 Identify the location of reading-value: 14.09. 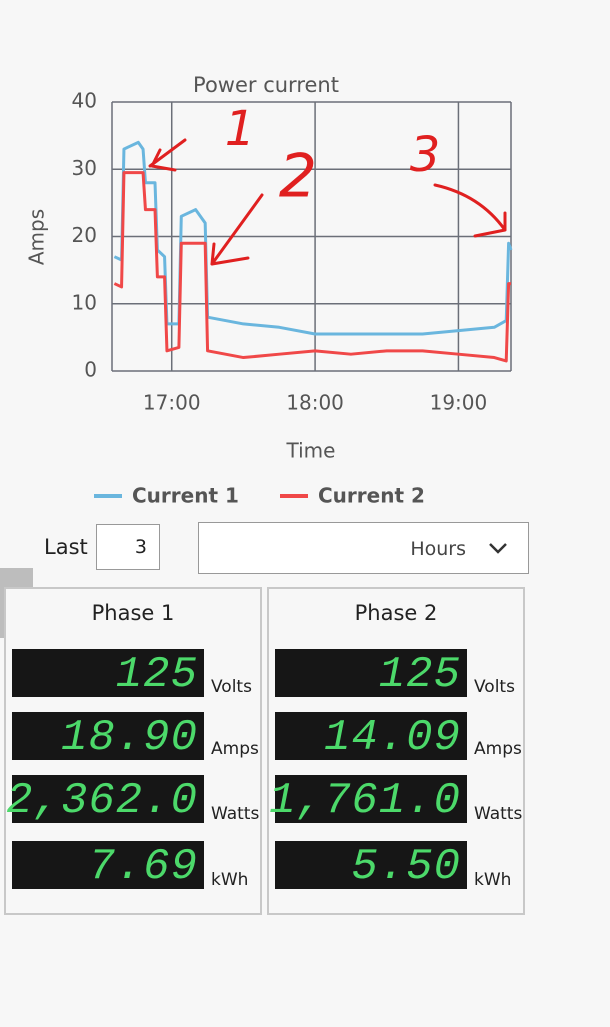
(392, 738).